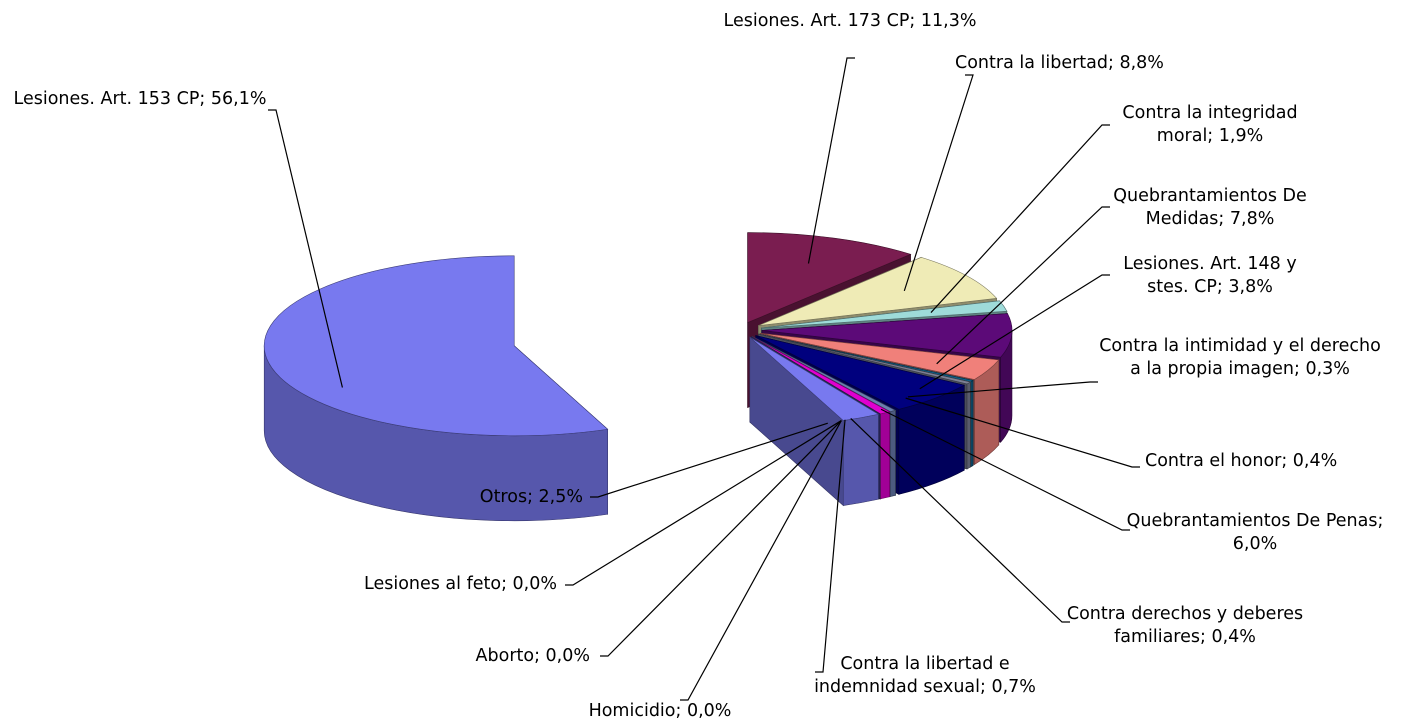 Image resolution: width=1407 pixels, height=726 pixels. What do you see at coordinates (531, 497) in the screenshot?
I see `data-label: Otros; 2,5%` at bounding box center [531, 497].